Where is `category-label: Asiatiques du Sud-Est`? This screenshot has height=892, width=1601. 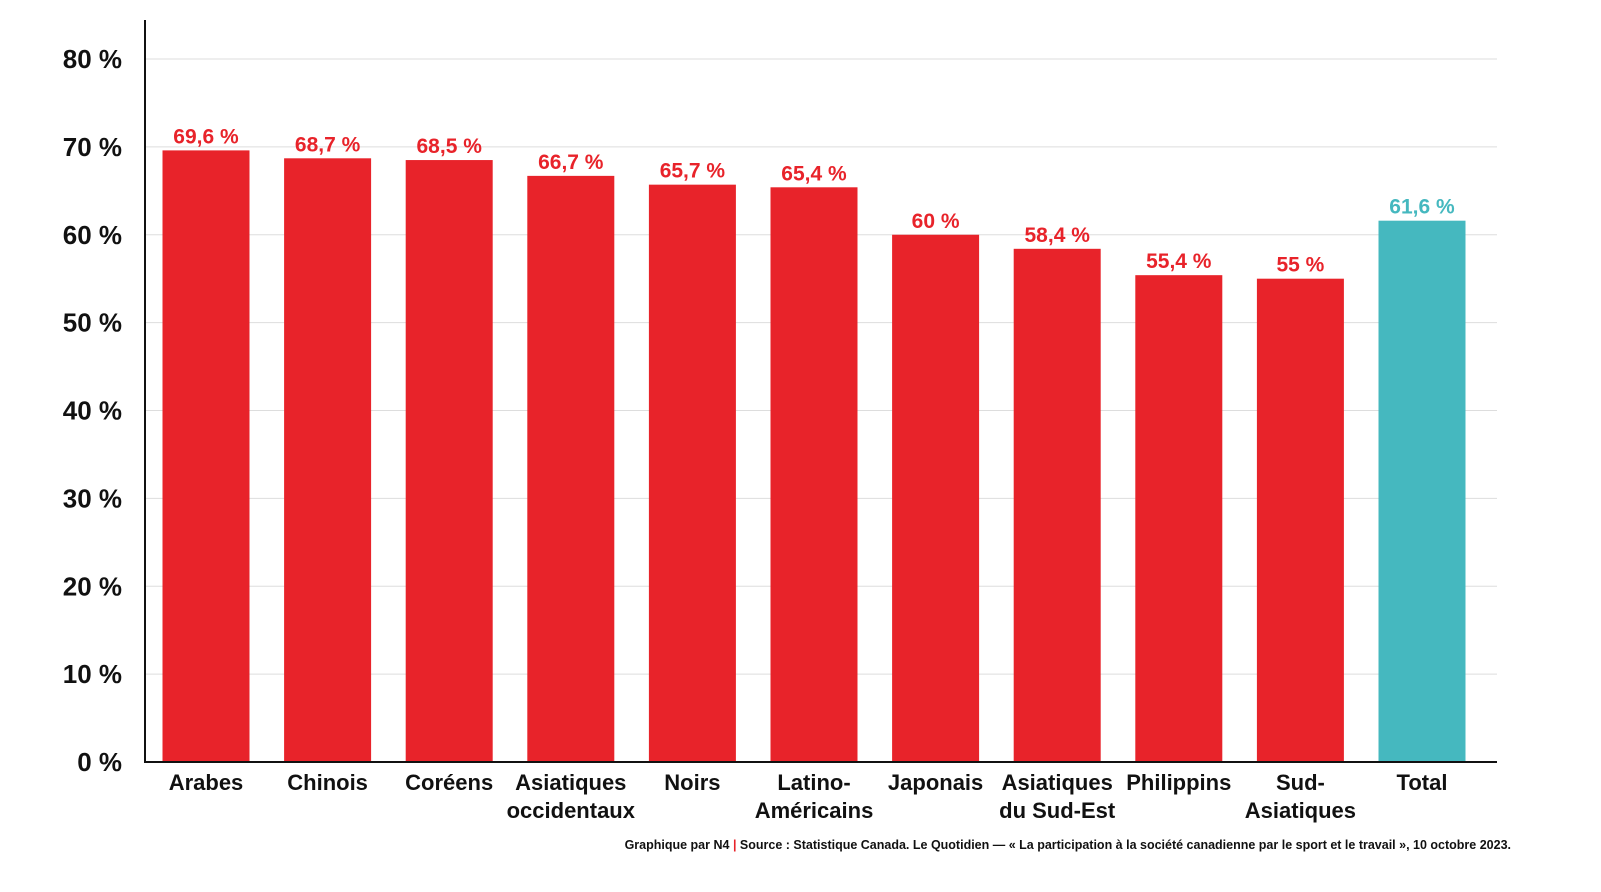 category-label: Asiatiques du Sud-Est is located at coordinates (1057, 796).